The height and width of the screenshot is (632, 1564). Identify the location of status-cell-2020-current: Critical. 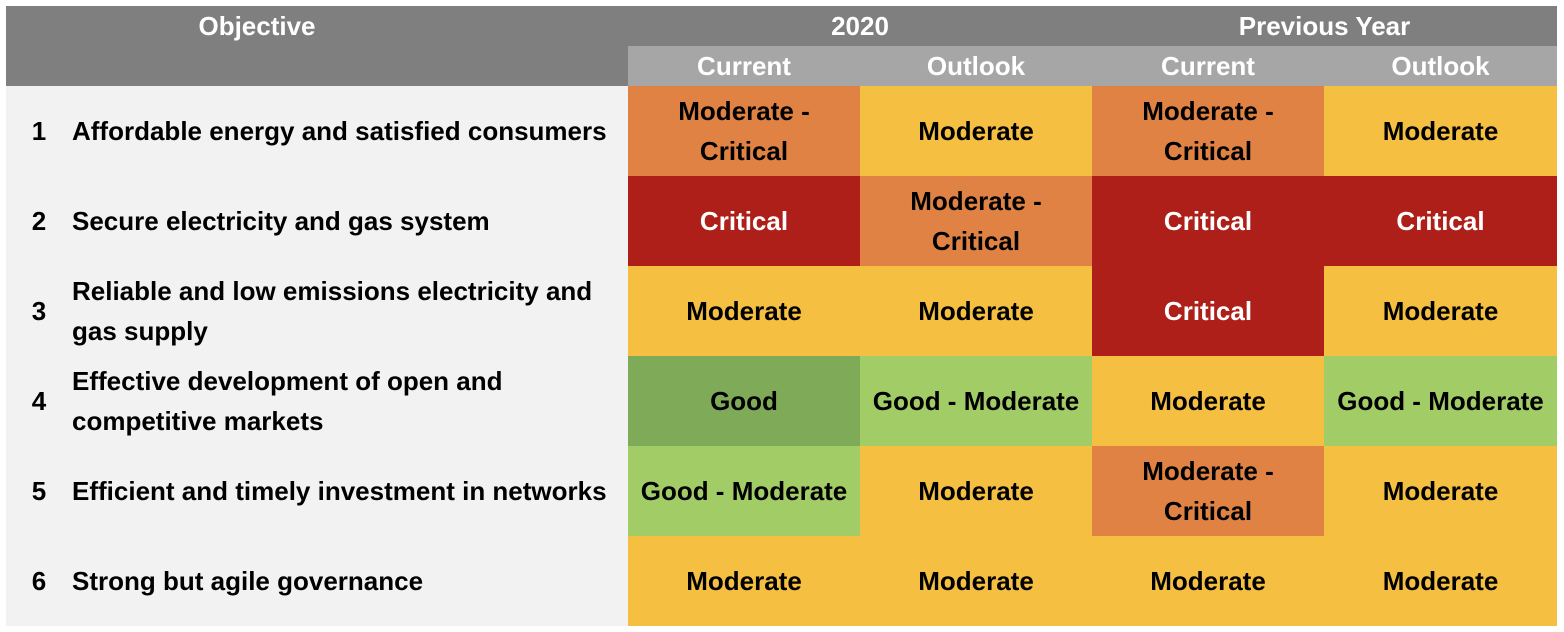
(744, 221).